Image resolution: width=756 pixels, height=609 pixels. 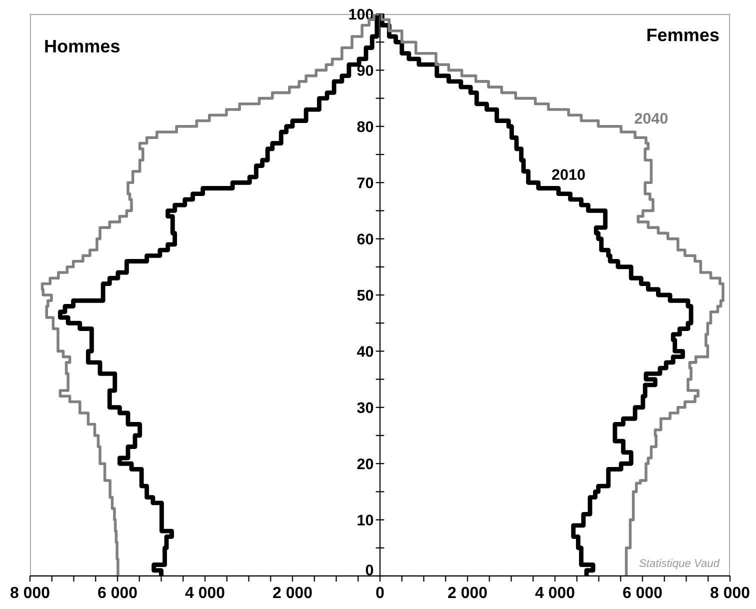 What do you see at coordinates (361, 14) in the screenshot?
I see `y-tick-label: 100` at bounding box center [361, 14].